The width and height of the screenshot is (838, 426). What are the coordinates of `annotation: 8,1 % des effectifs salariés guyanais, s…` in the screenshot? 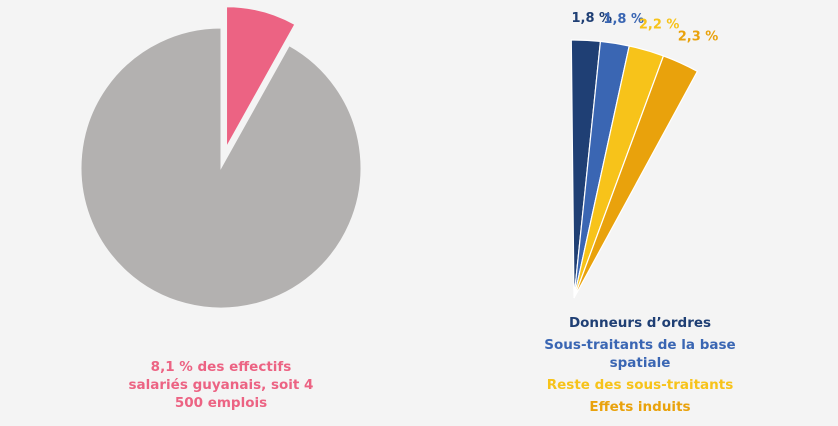 It's located at (221, 385).